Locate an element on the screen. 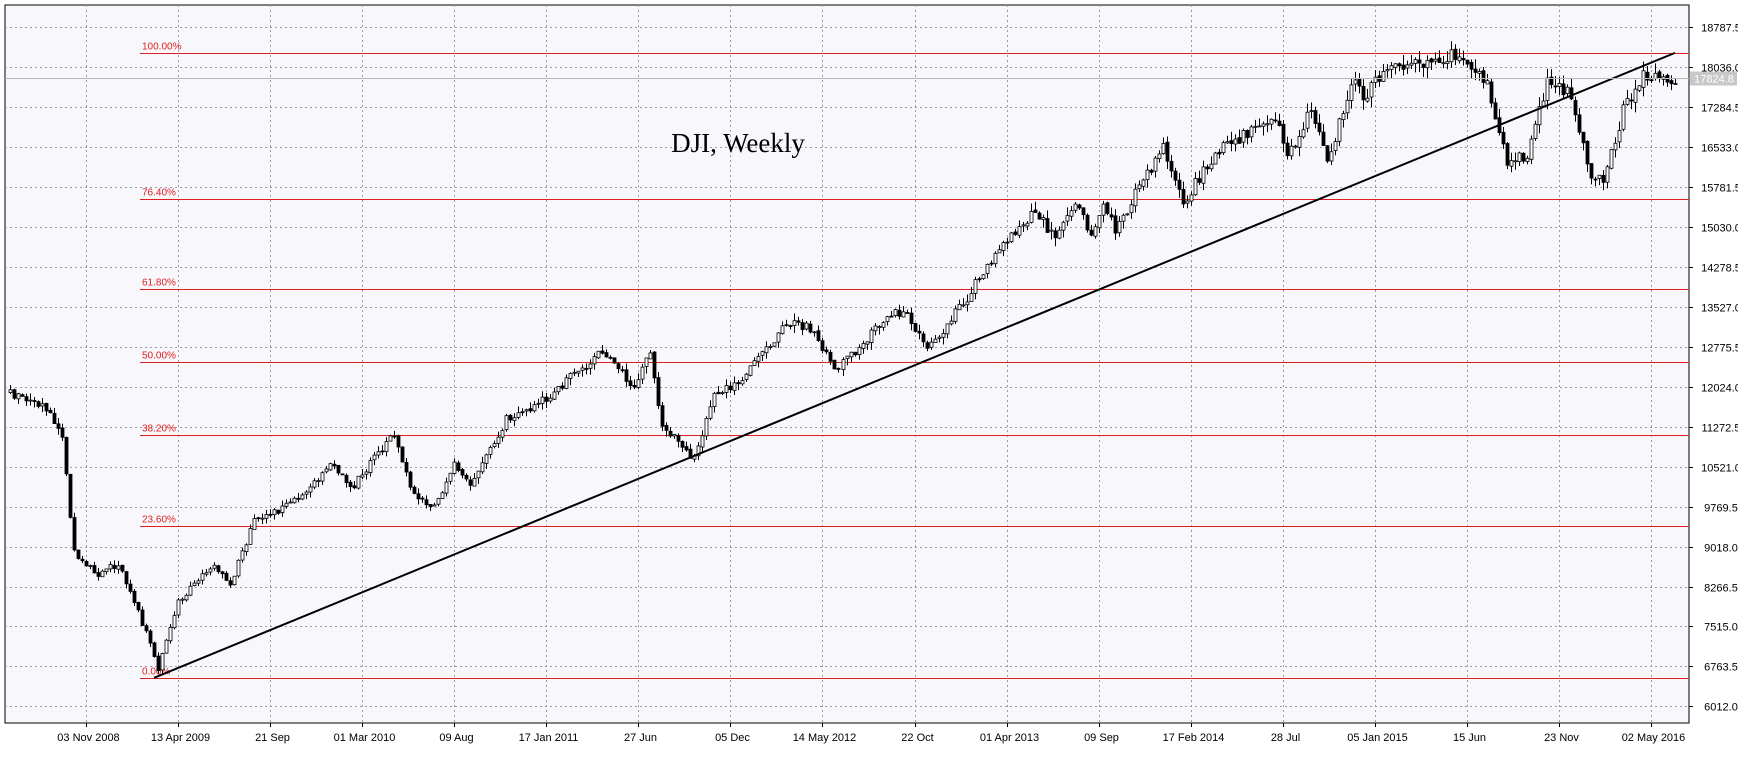 The height and width of the screenshot is (762, 1738). x-tick-label: 21 Sep is located at coordinates (272, 738).